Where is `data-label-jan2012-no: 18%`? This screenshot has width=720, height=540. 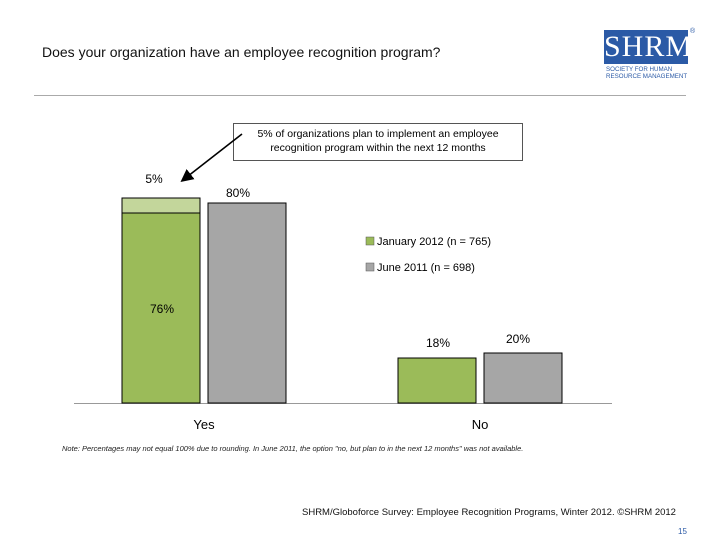 data-label-jan2012-no: 18% is located at coordinates (438, 343).